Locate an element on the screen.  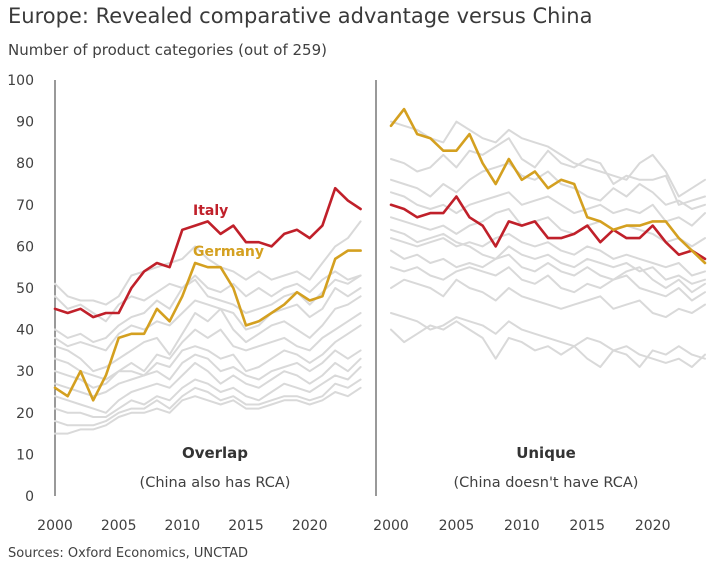
y-tick-label: 50 is located at coordinates (25, 289).